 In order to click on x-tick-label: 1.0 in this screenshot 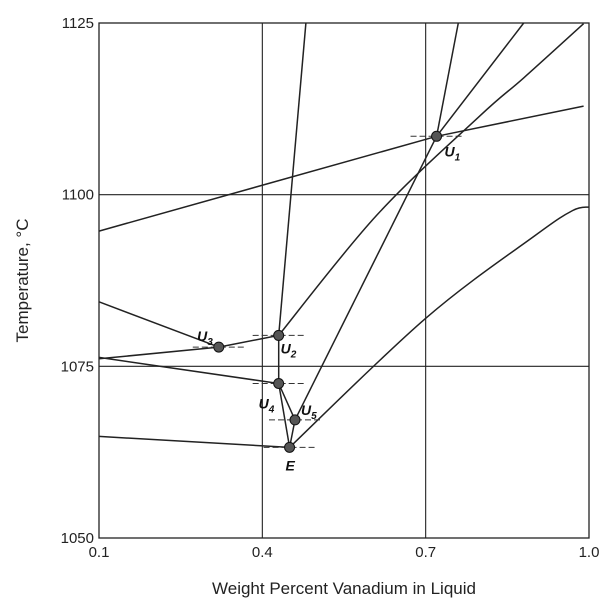, I will do `click(589, 552)`.